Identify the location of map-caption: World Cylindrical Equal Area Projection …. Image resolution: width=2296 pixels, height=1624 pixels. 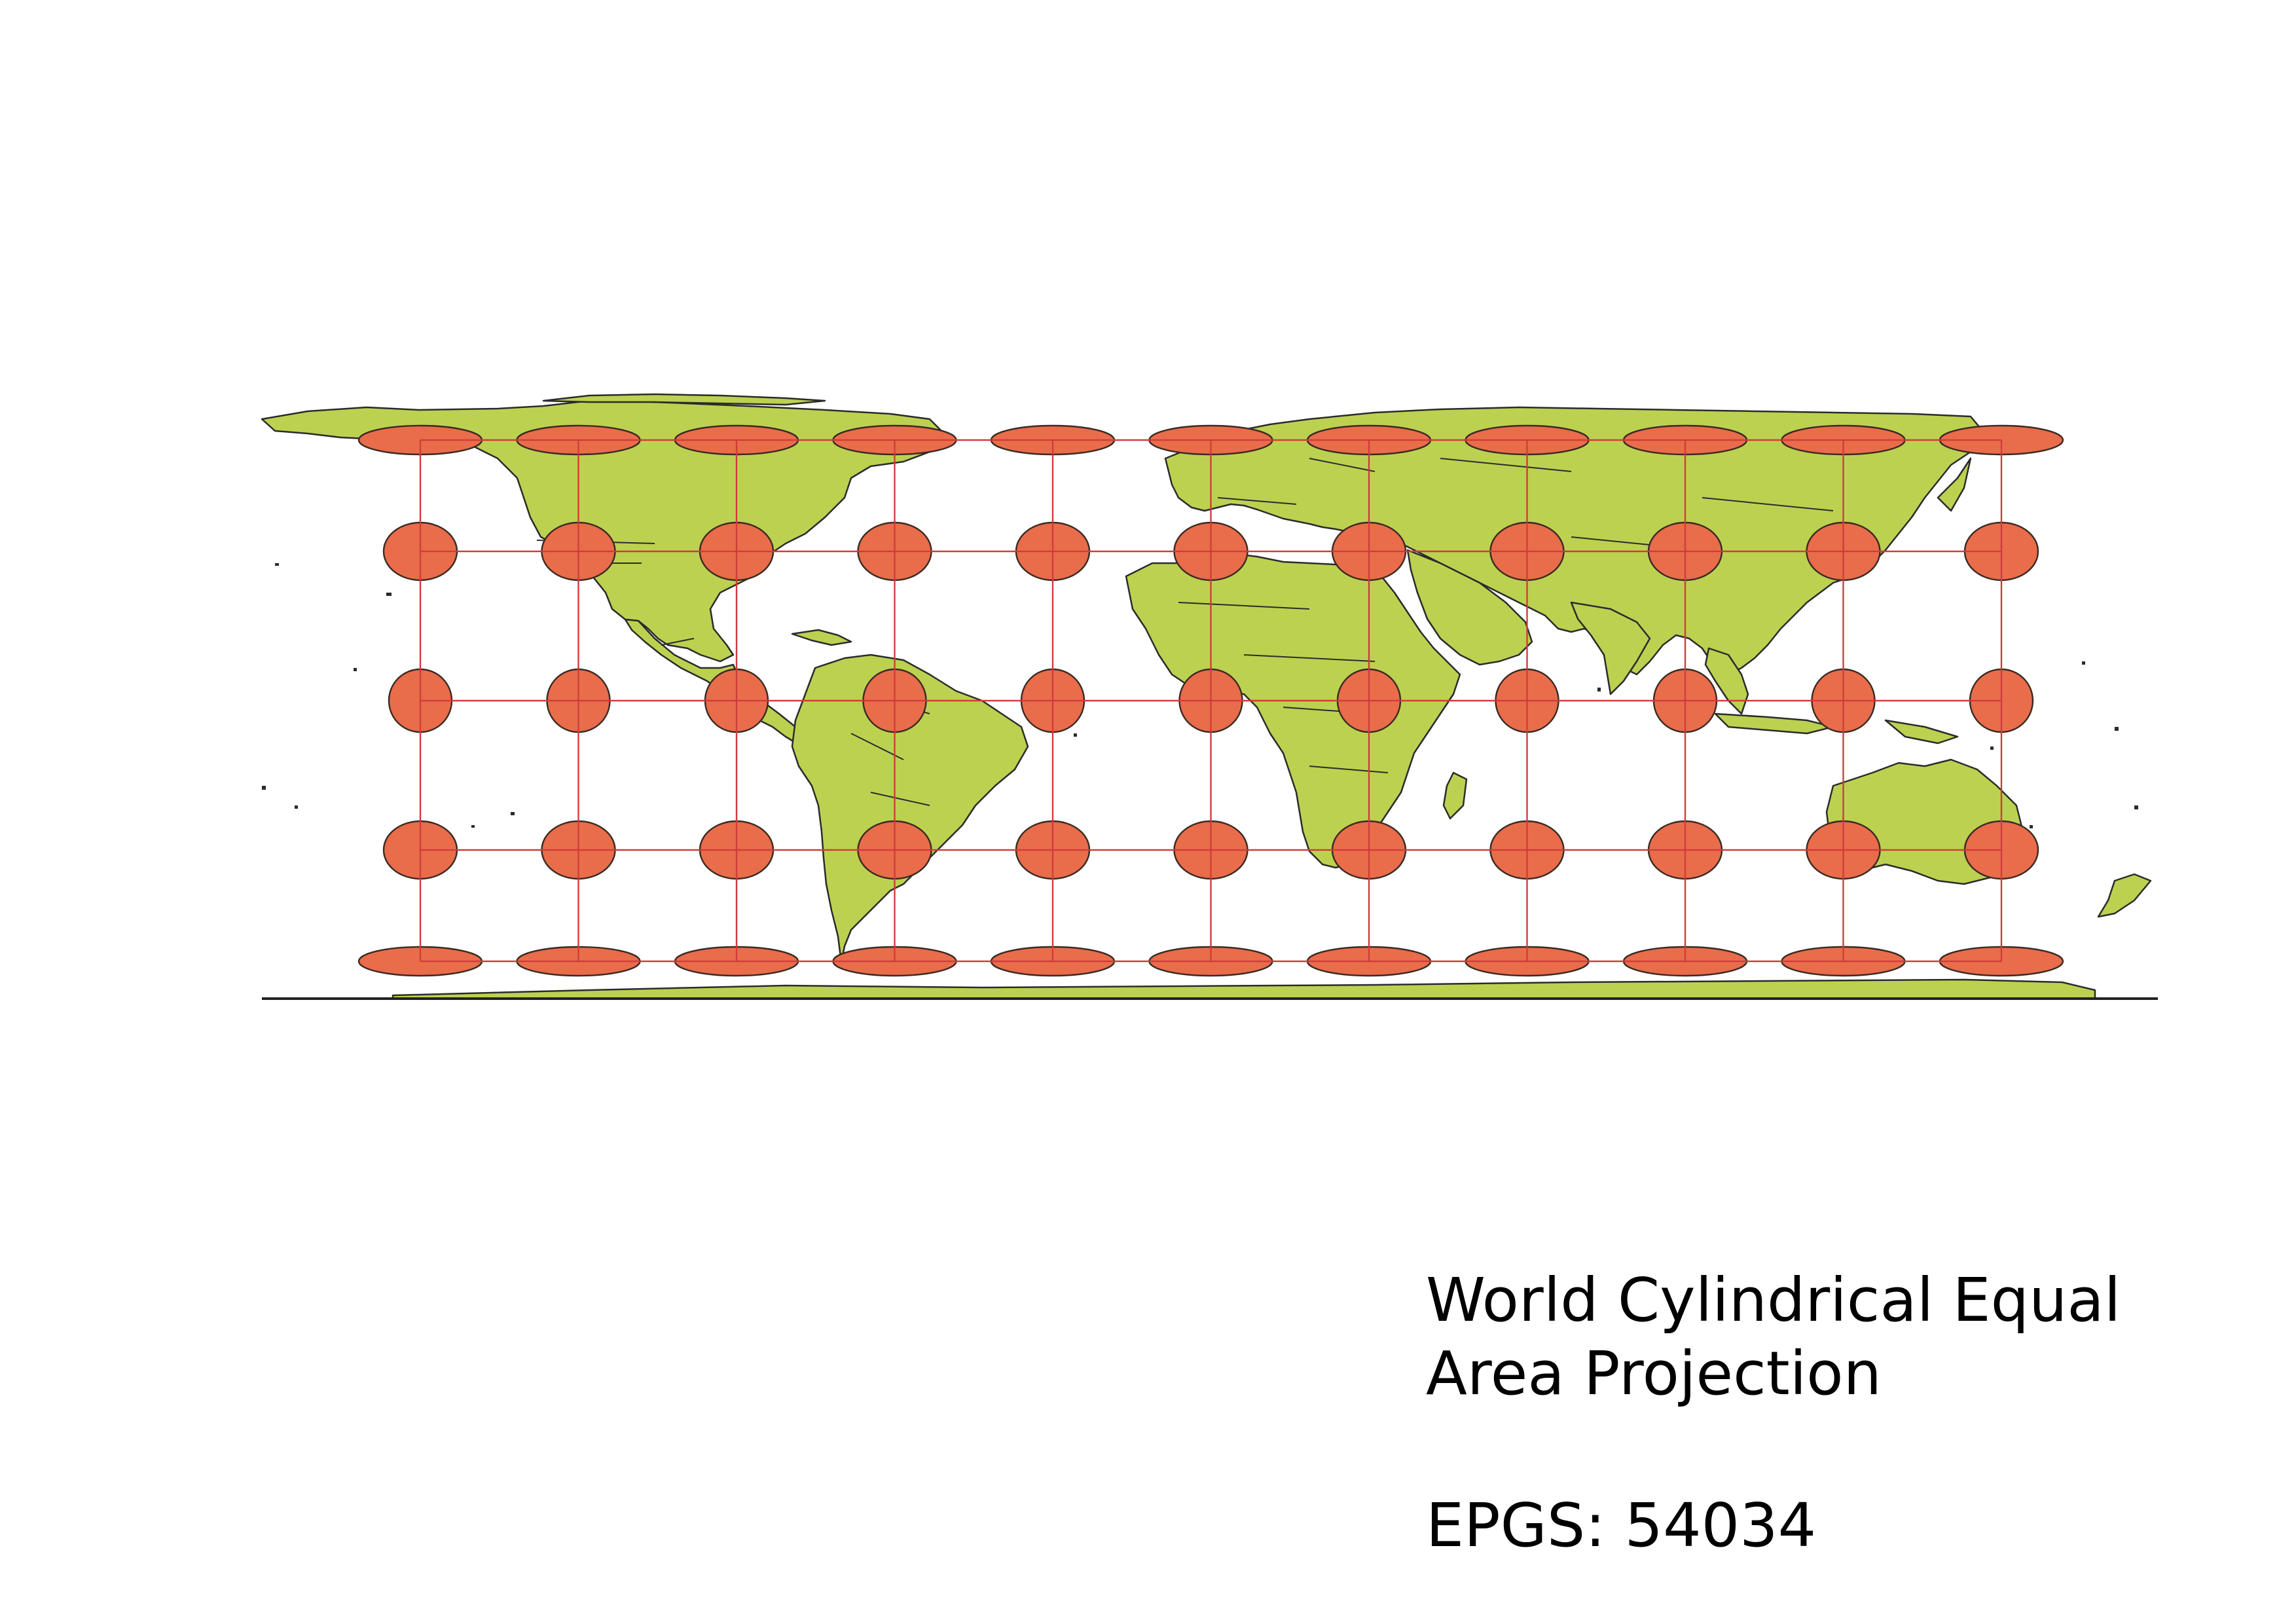
(1773, 1413).